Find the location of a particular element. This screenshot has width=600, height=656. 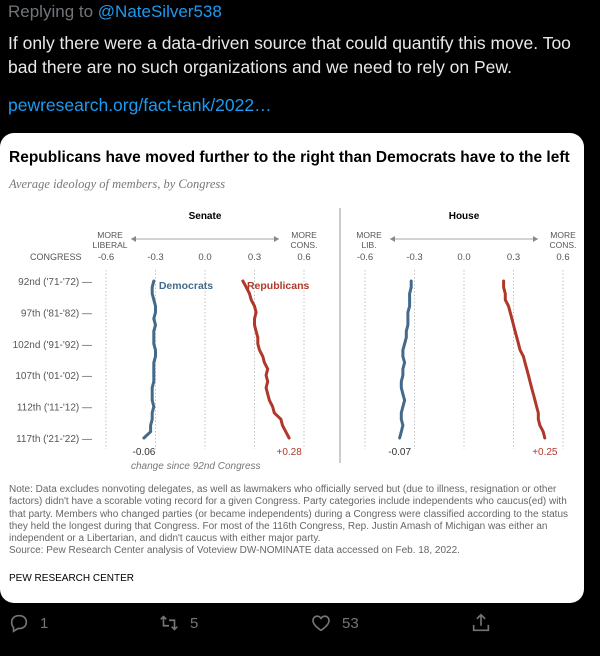

retweet-icon is located at coordinates (169, 623).